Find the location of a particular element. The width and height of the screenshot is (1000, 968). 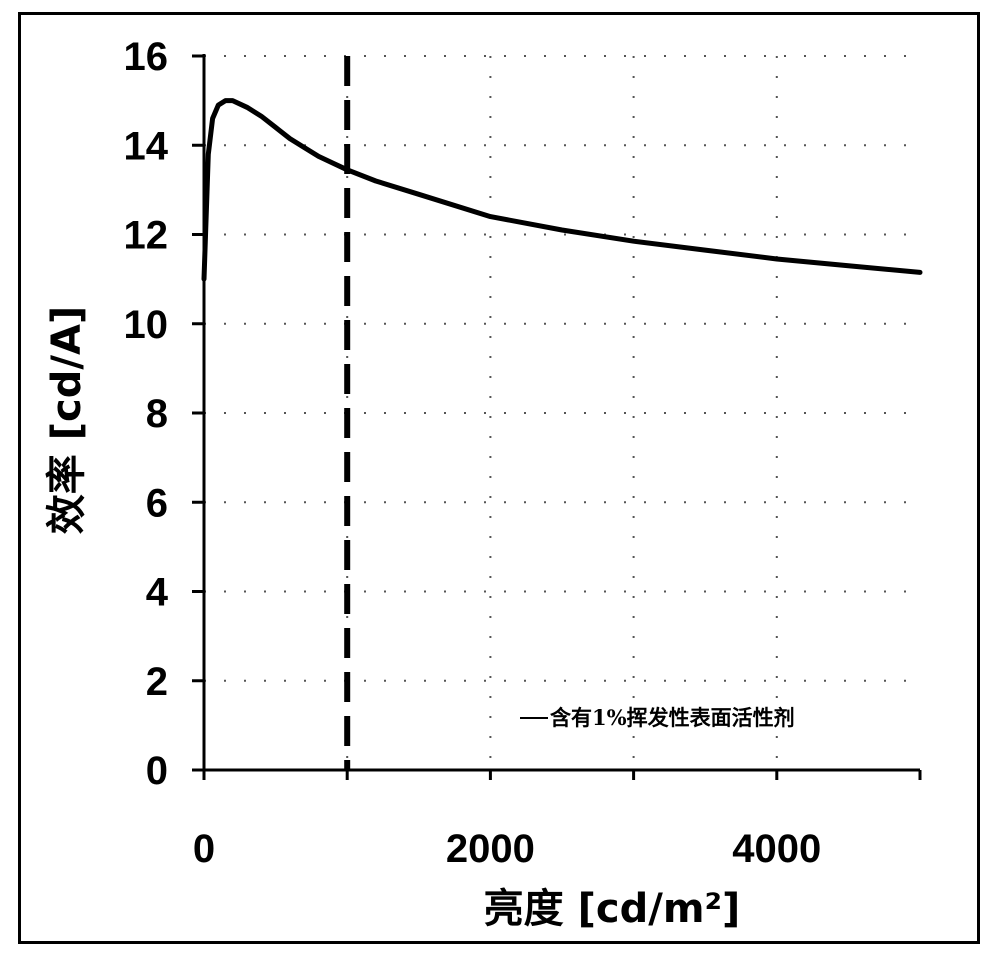

series-group is located at coordinates (562, 190).